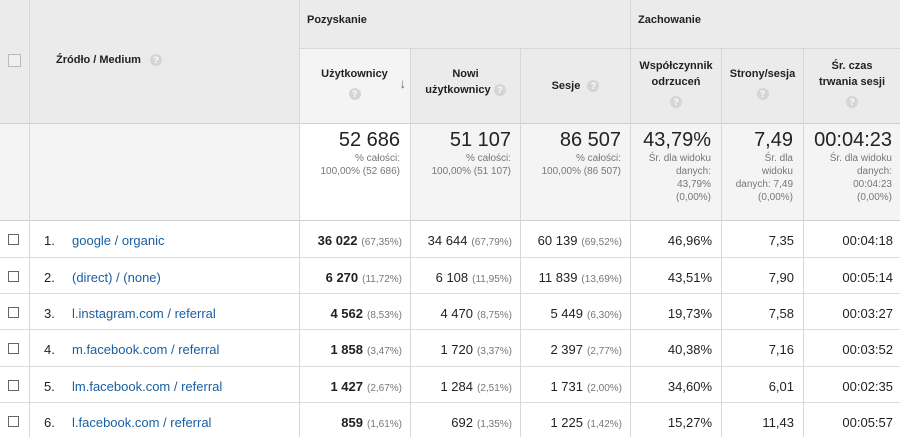 This screenshot has width=900, height=437. I want to click on new-users-pct: (8,75%), so click(494, 315).